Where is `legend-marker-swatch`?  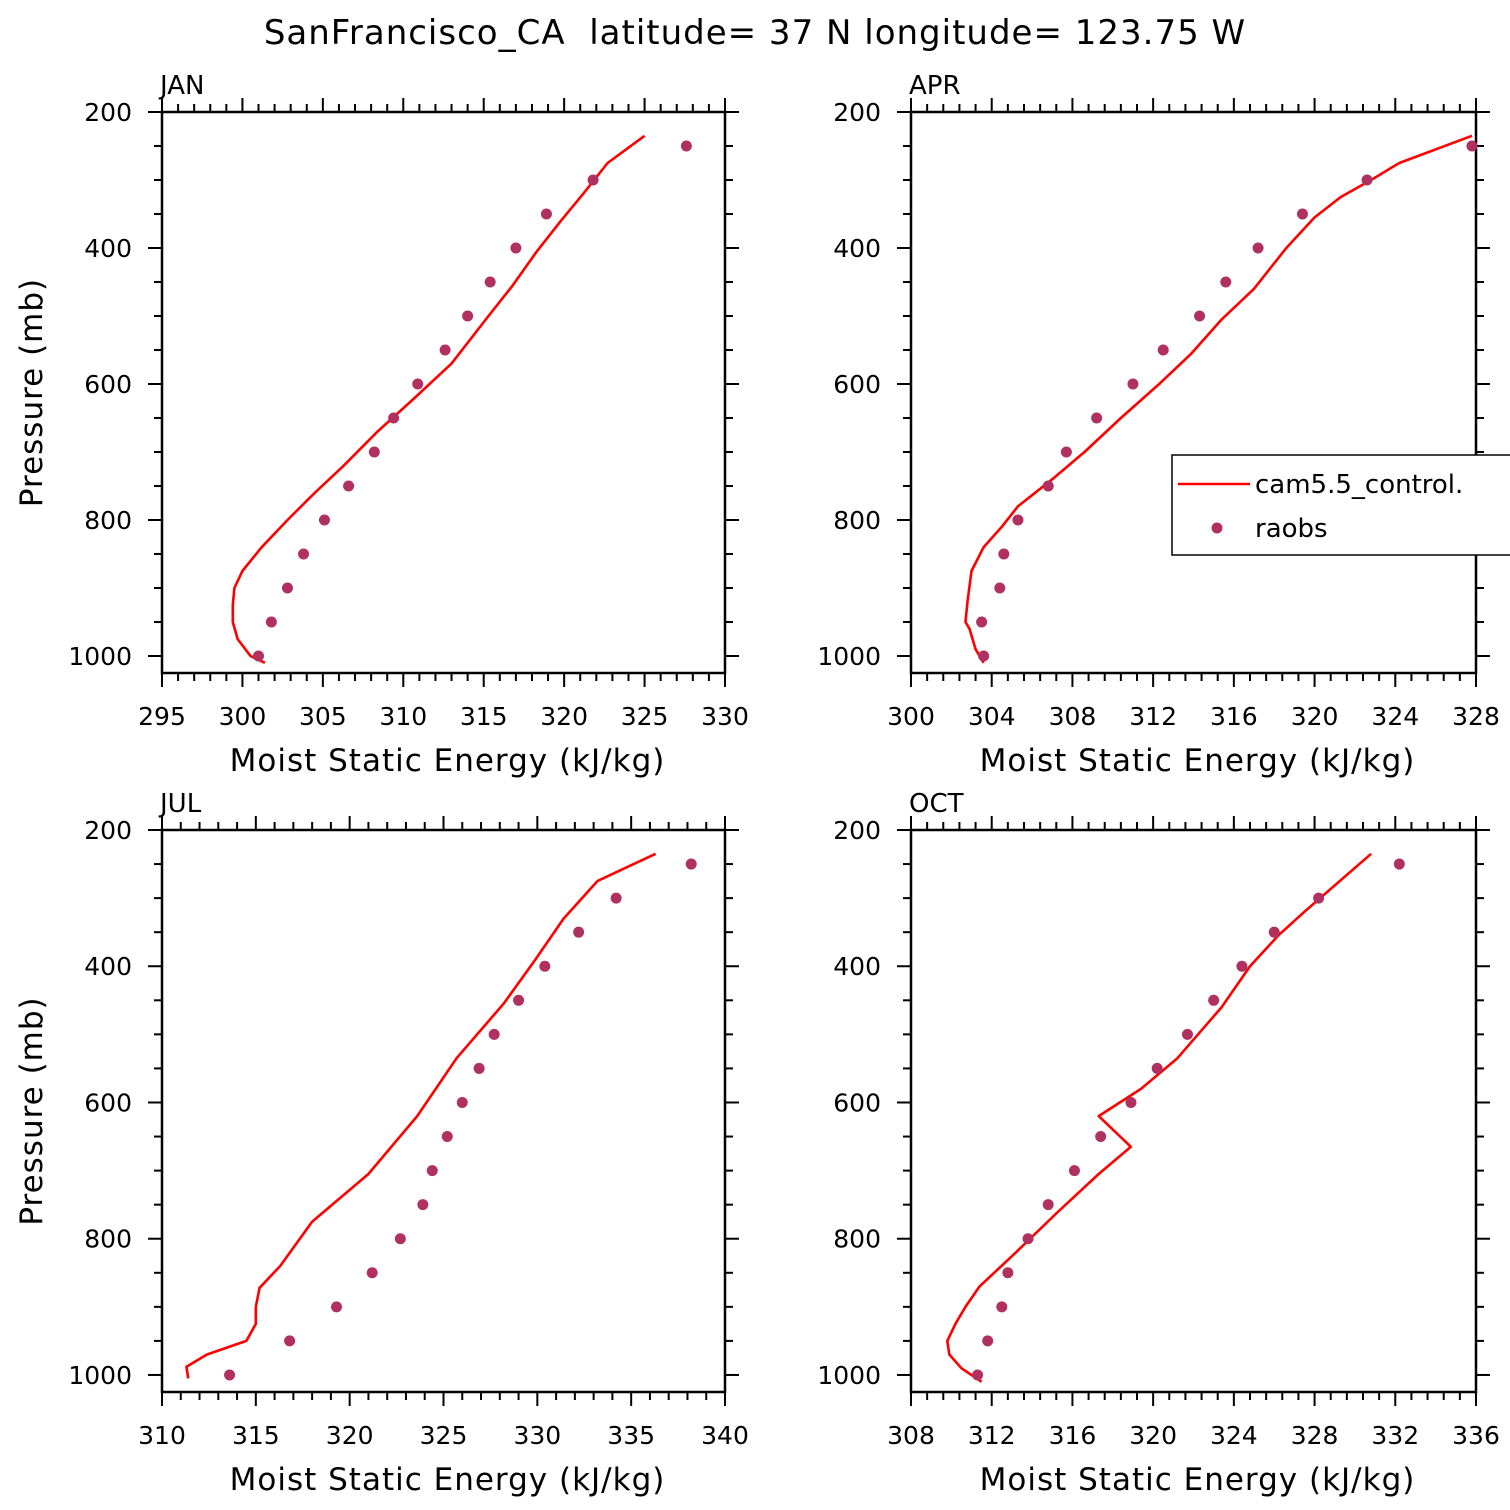 legend-marker-swatch is located at coordinates (1217, 528).